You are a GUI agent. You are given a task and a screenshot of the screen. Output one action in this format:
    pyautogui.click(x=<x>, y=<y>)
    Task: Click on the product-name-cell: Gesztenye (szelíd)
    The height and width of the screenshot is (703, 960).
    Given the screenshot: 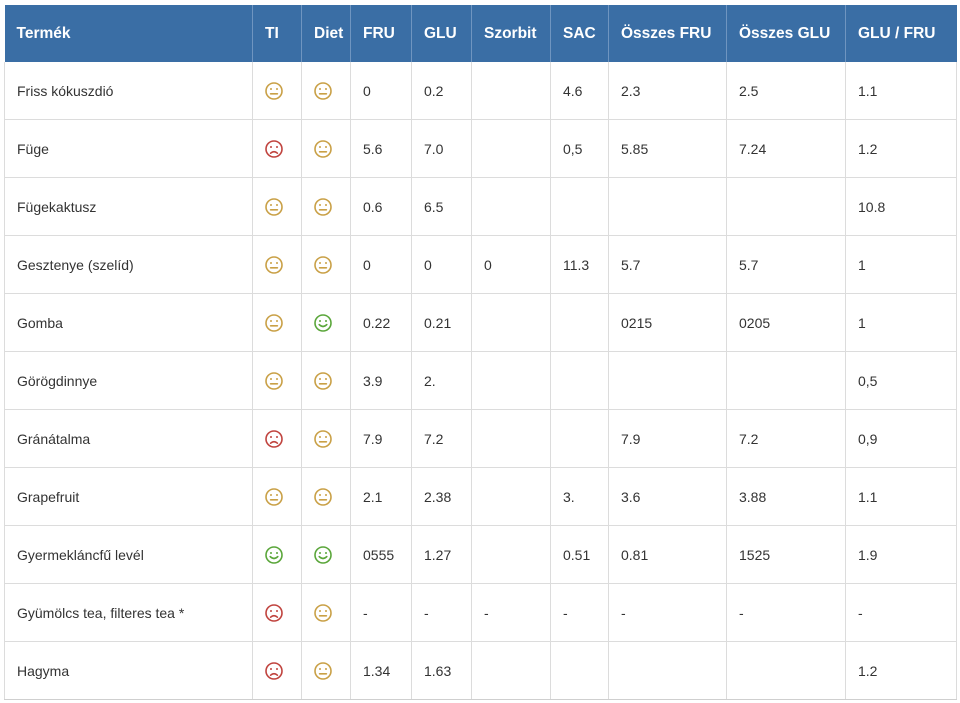 What is the action you would take?
    pyautogui.click(x=128, y=264)
    